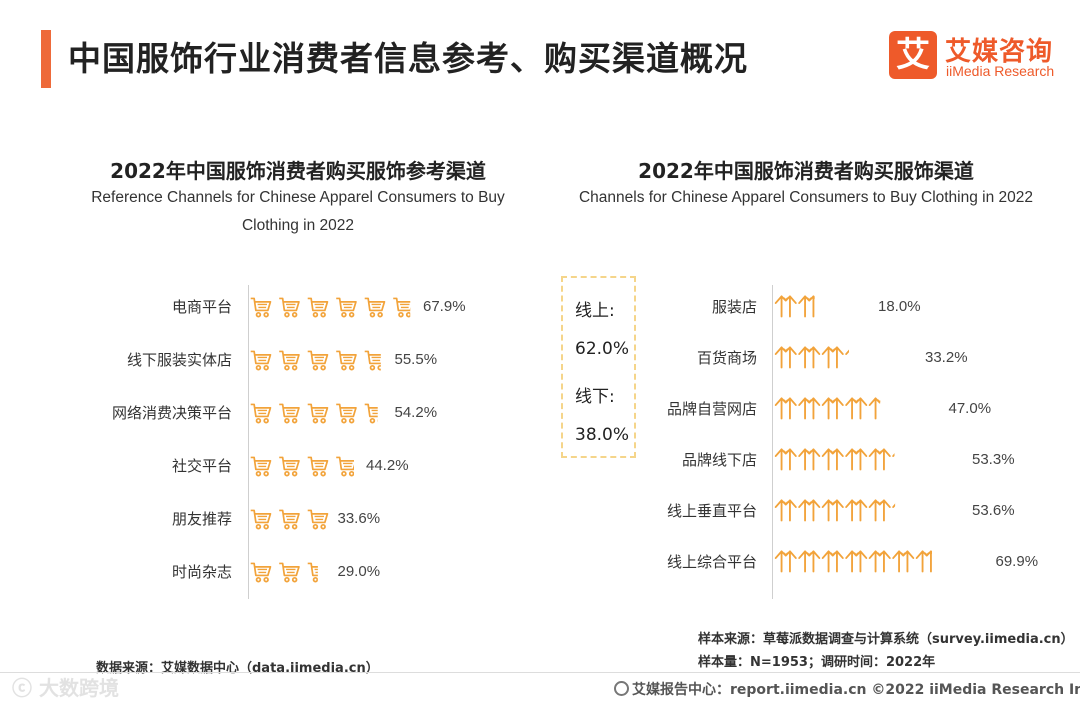  I want to click on category-label: 社交平台, so click(201, 466).